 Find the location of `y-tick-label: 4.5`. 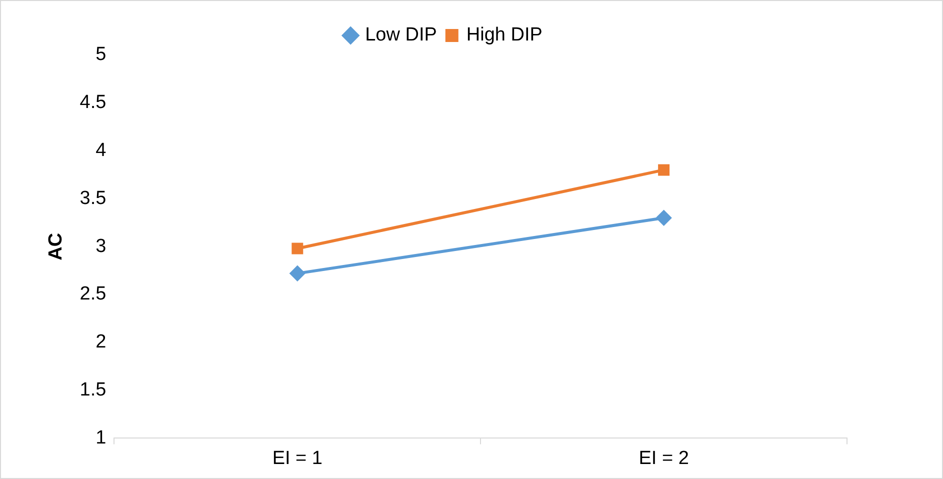

y-tick-label: 4.5 is located at coordinates (93, 103).